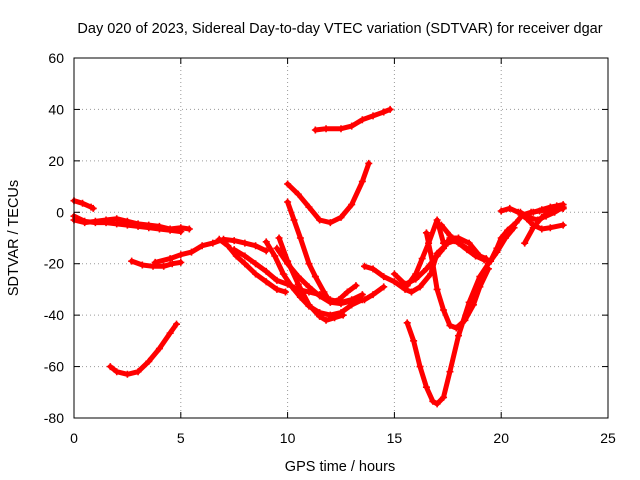  I want to click on x-tick-label: 25, so click(608, 438).